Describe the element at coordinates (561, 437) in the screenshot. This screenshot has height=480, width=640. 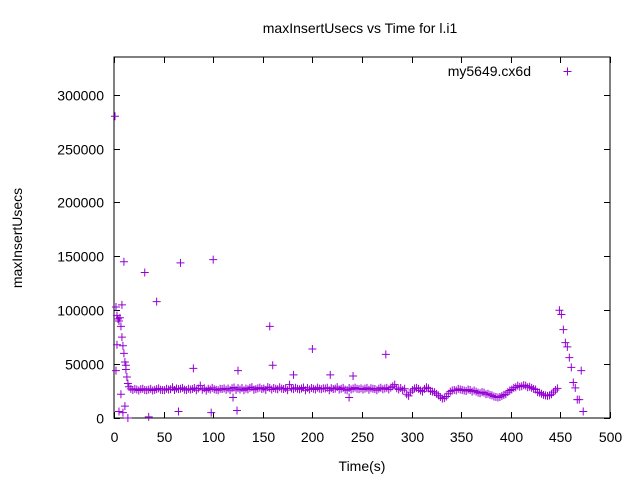
I see `x-tick-label: 450` at that location.